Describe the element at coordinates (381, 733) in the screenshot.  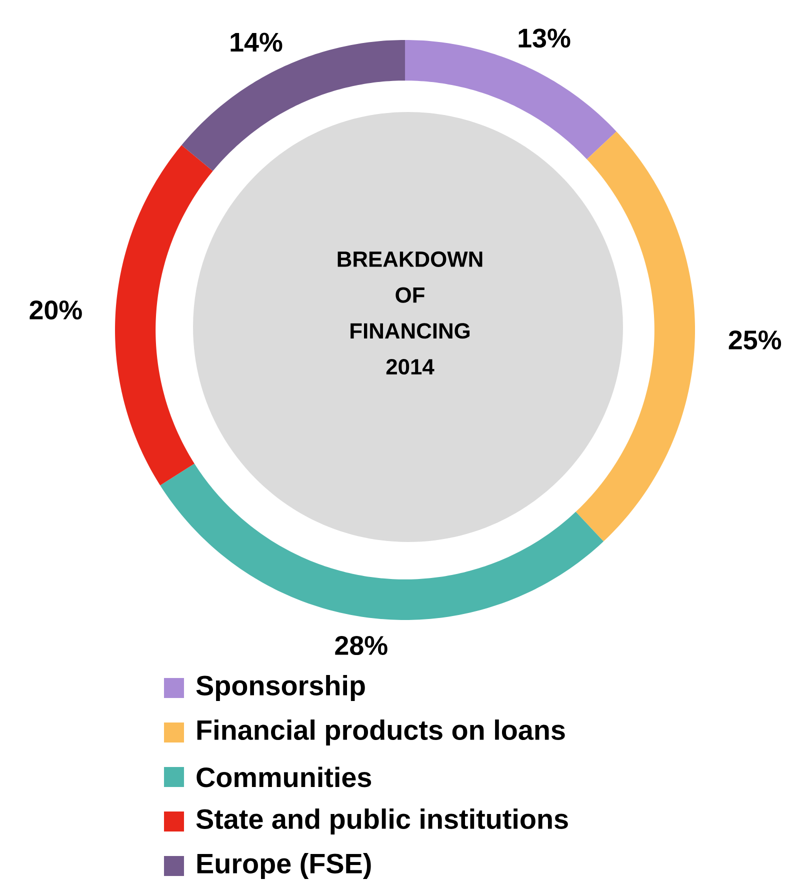
I see `legend-label: Financial products on loans` at that location.